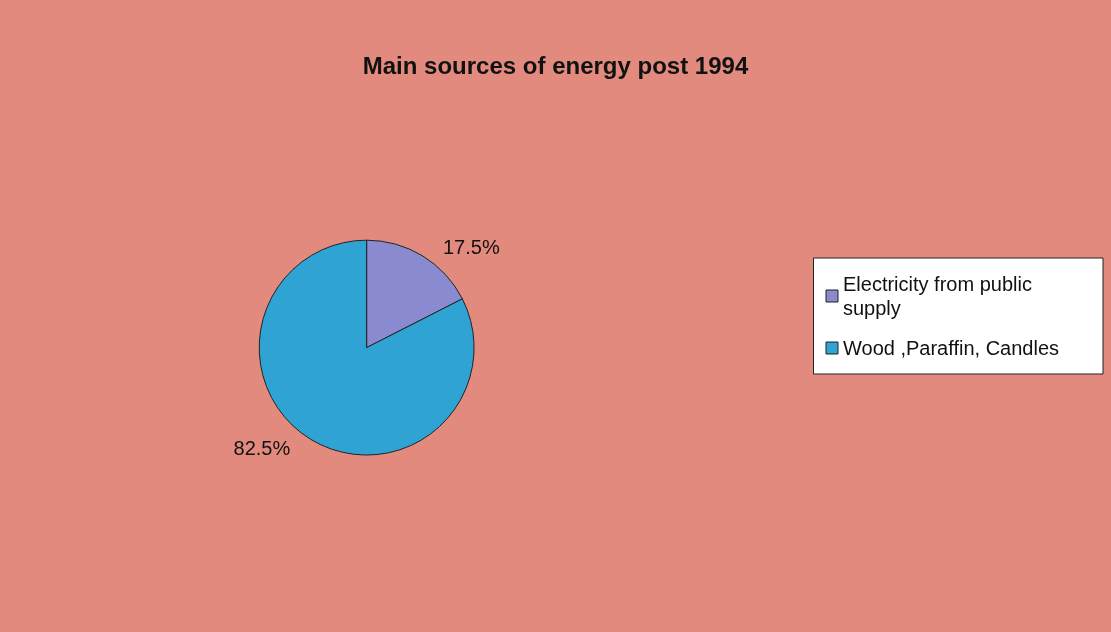 The width and height of the screenshot is (1111, 632). I want to click on legend-label: Wood ,Paraffin, Candles, so click(951, 348).